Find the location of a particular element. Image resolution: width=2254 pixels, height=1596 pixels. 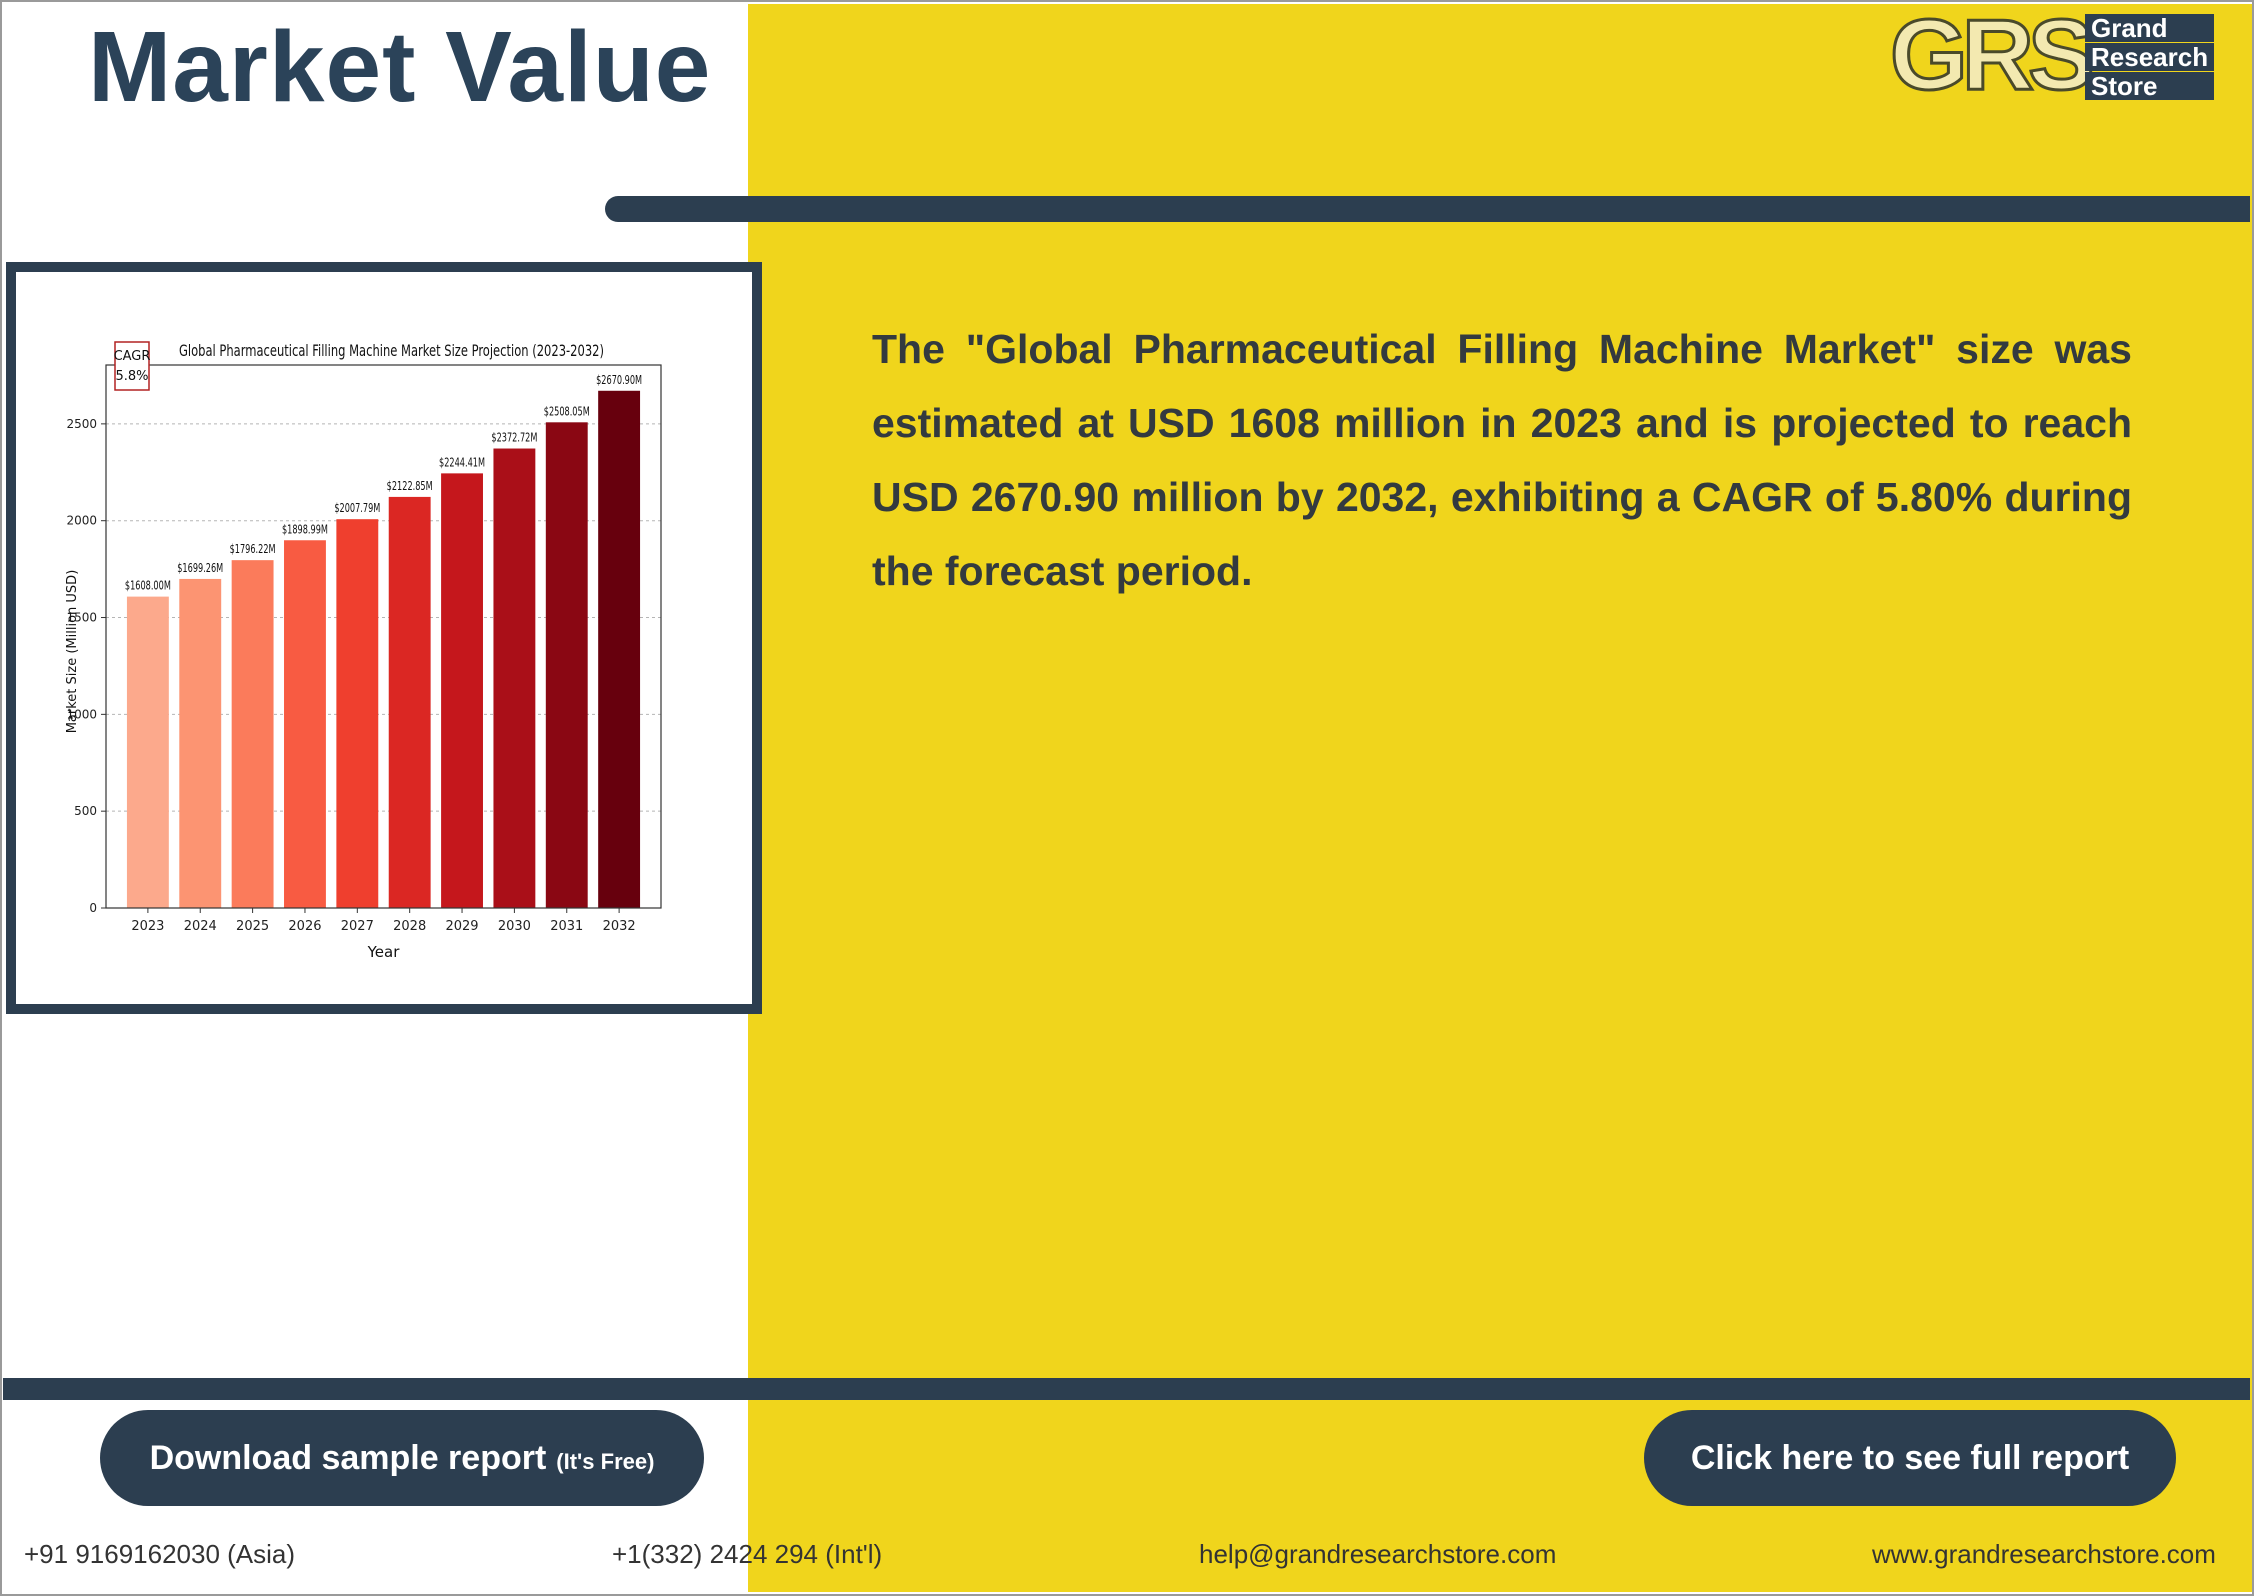

bar-2031 is located at coordinates (566, 665).